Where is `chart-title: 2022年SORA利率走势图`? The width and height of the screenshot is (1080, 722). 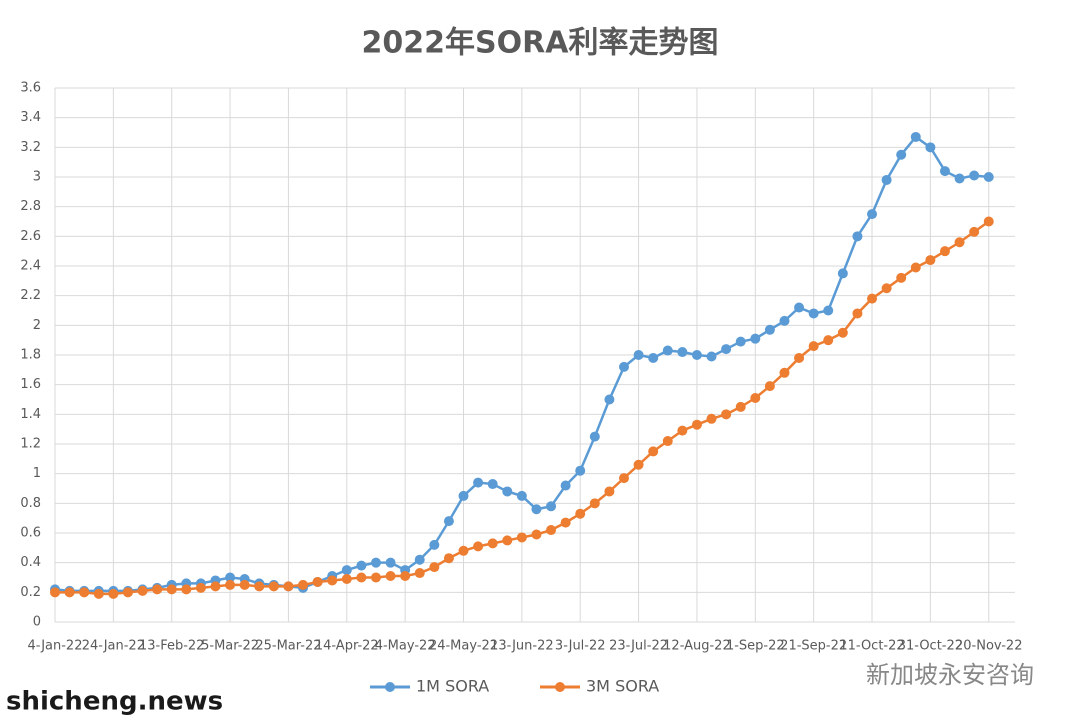
chart-title: 2022年SORA利率走势图 is located at coordinates (540, 43).